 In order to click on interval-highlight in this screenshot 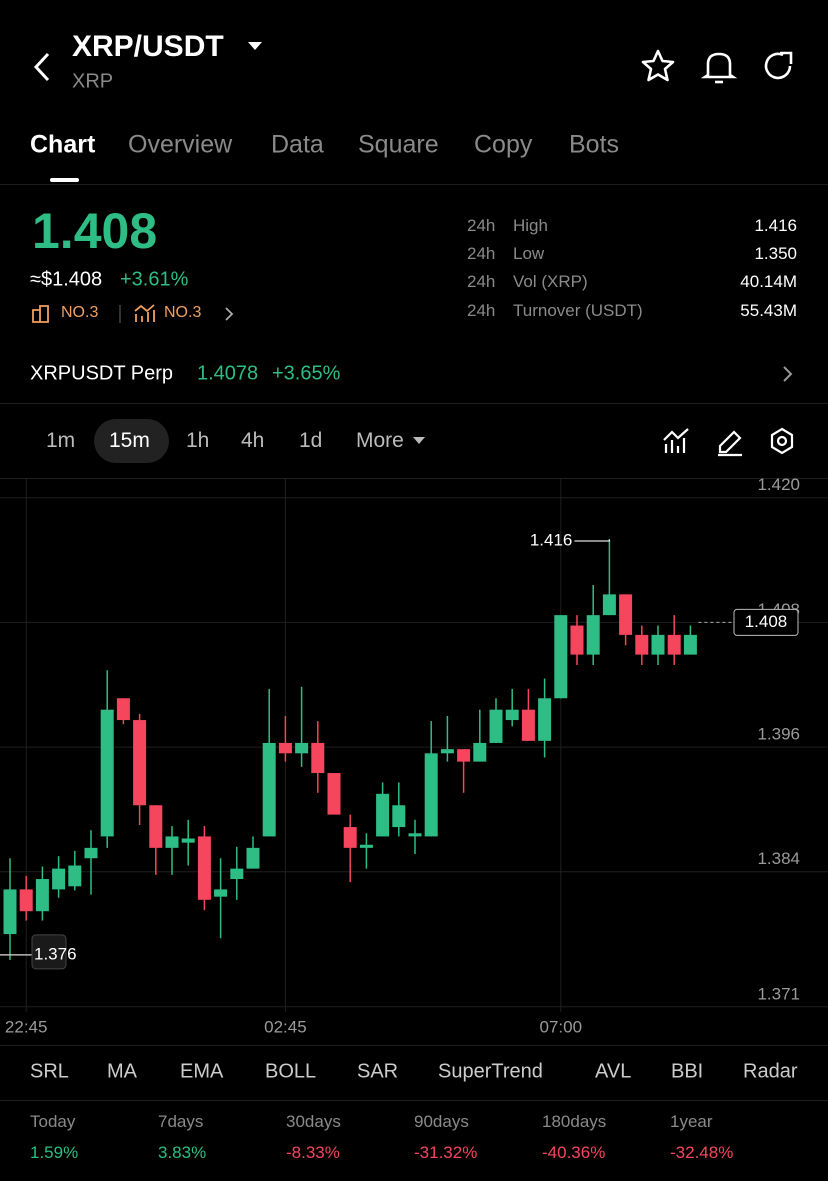, I will do `click(131, 441)`.